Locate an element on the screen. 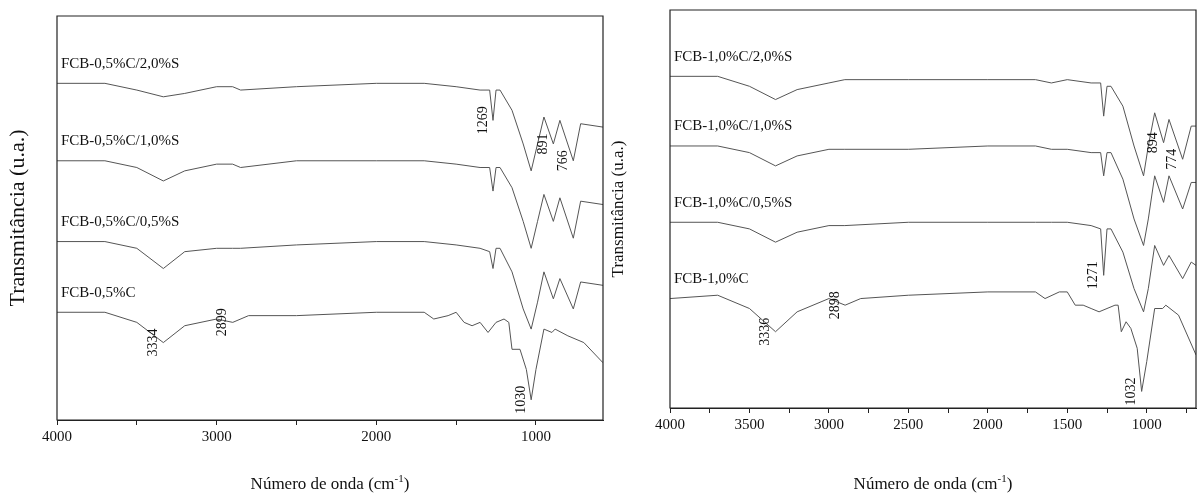 This screenshot has width=1197, height=499. annotation: 1269 is located at coordinates (482, 120).